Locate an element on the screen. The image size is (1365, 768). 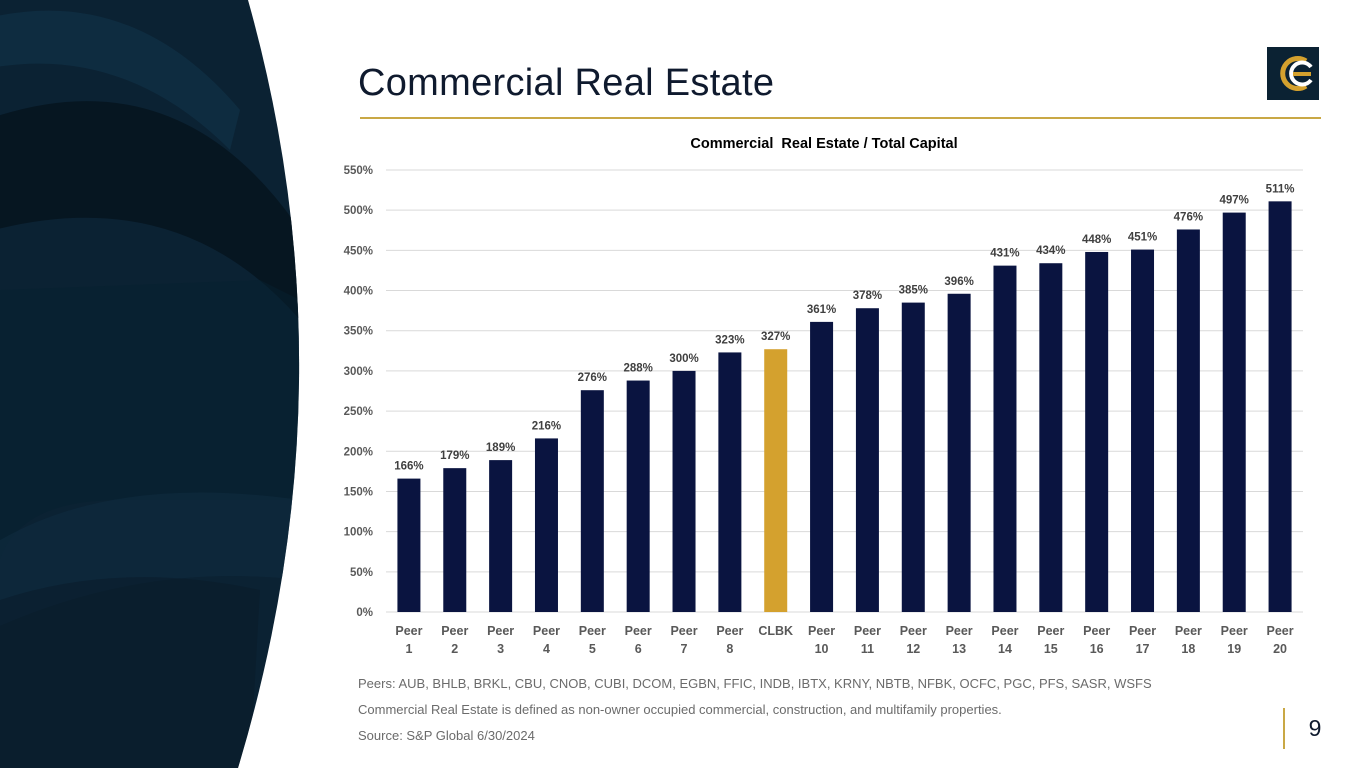
x-tick-label: 3 is located at coordinates (500, 649).